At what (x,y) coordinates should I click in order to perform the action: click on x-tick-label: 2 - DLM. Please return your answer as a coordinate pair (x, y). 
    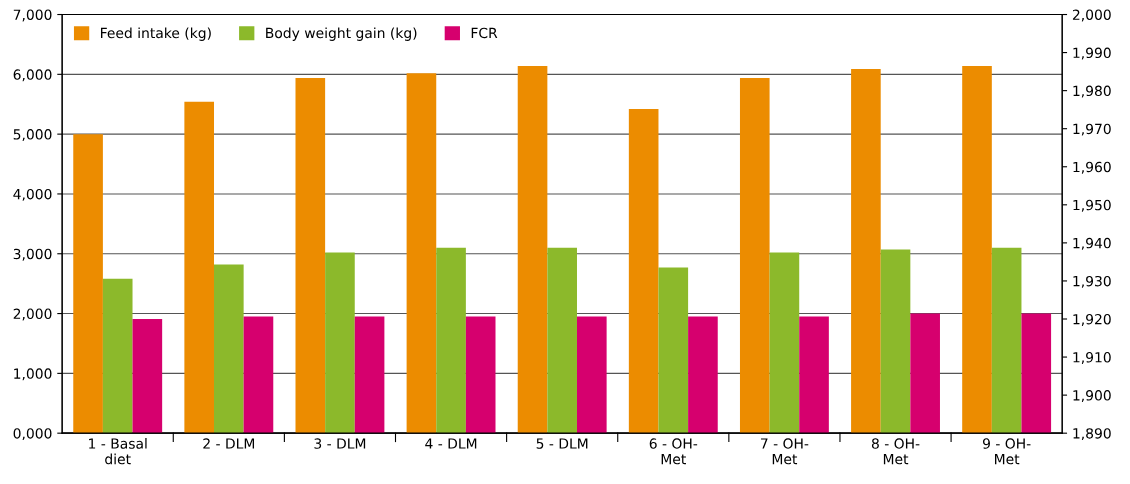
    Looking at the image, I should click on (229, 443).